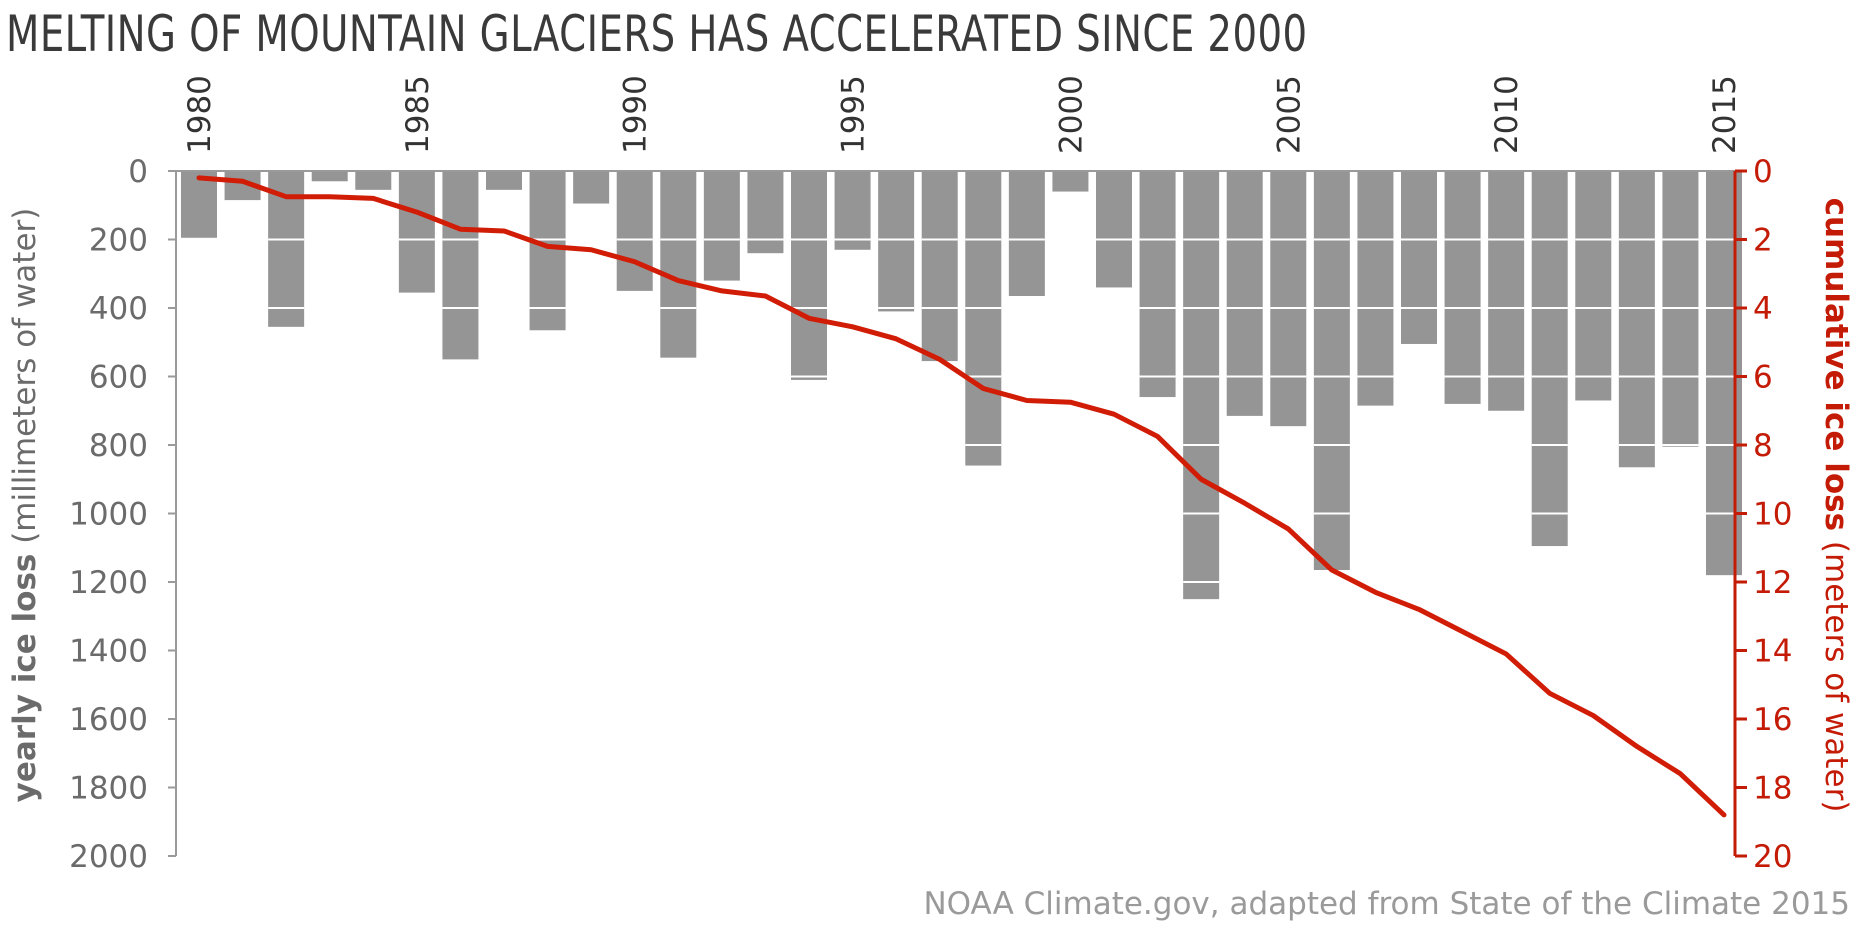  I want to click on left-tick-label: 1000, so click(108, 515).